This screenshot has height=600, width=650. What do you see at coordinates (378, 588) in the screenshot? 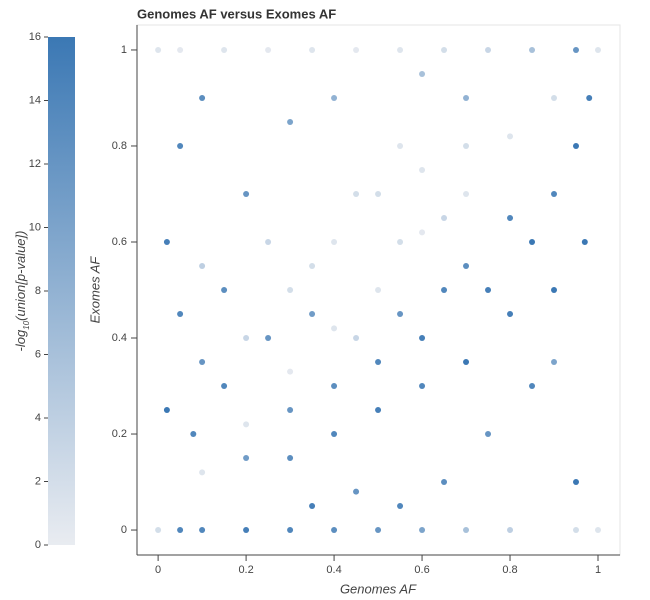
I see `x-axis-label: Genomes AF` at bounding box center [378, 588].